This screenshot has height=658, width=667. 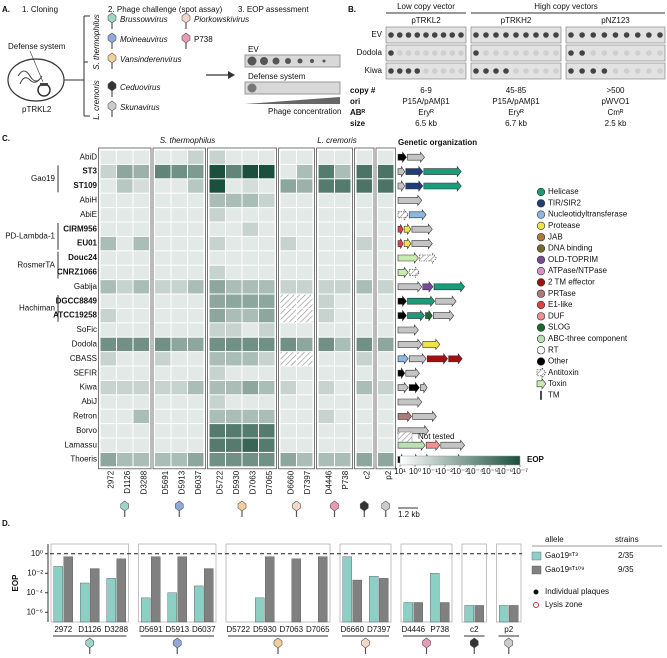 What do you see at coordinates (204, 629) in the screenshot?
I see `x-tick-label: D6037` at bounding box center [204, 629].